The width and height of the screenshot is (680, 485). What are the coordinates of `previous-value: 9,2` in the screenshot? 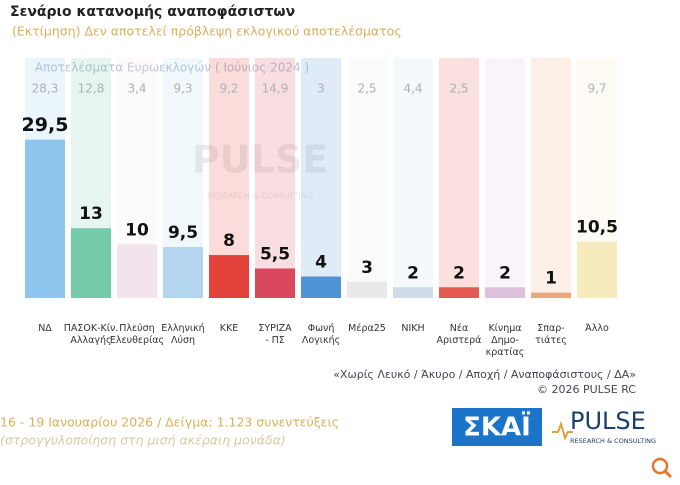 It's located at (228, 89).